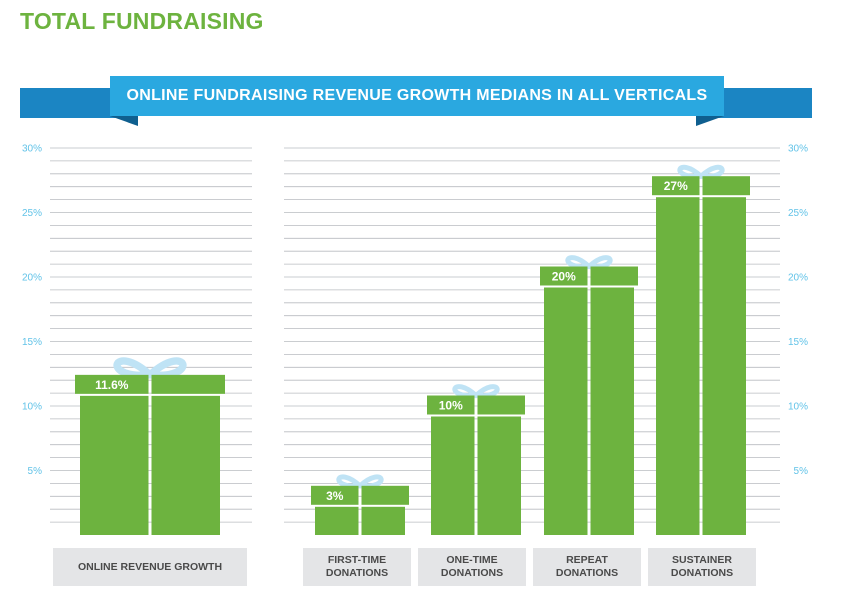 The image size is (844, 598). What do you see at coordinates (798, 342) in the screenshot?
I see `y-tick-label-right: 15%` at bounding box center [798, 342].